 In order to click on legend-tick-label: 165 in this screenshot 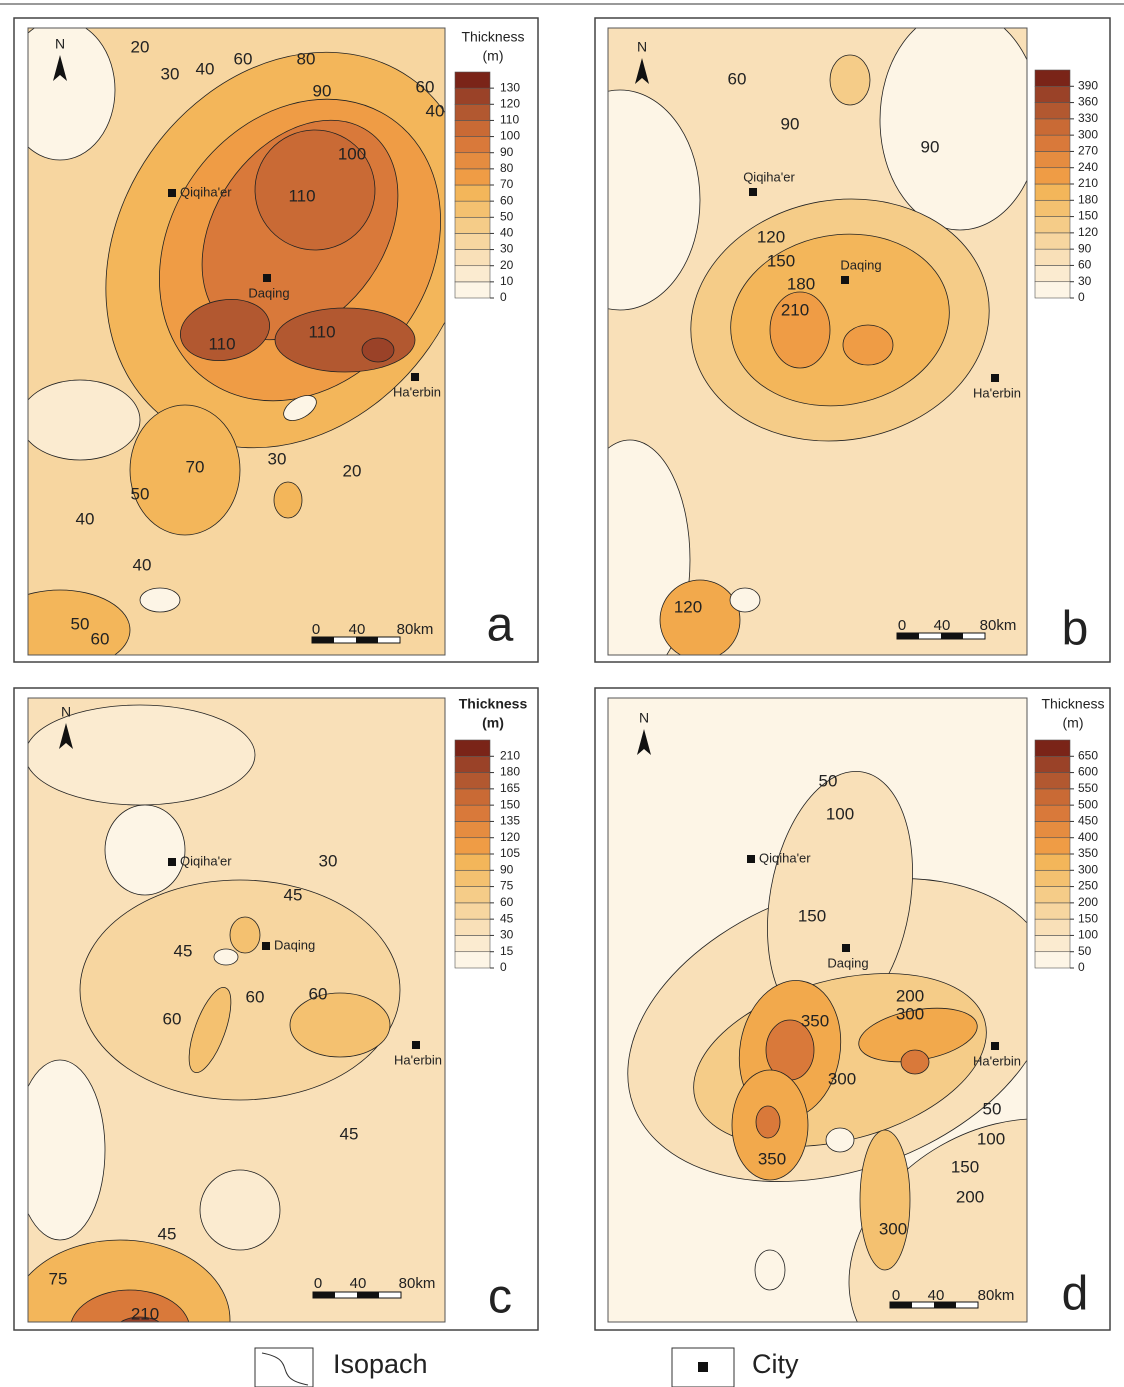, I will do `click(510, 788)`.